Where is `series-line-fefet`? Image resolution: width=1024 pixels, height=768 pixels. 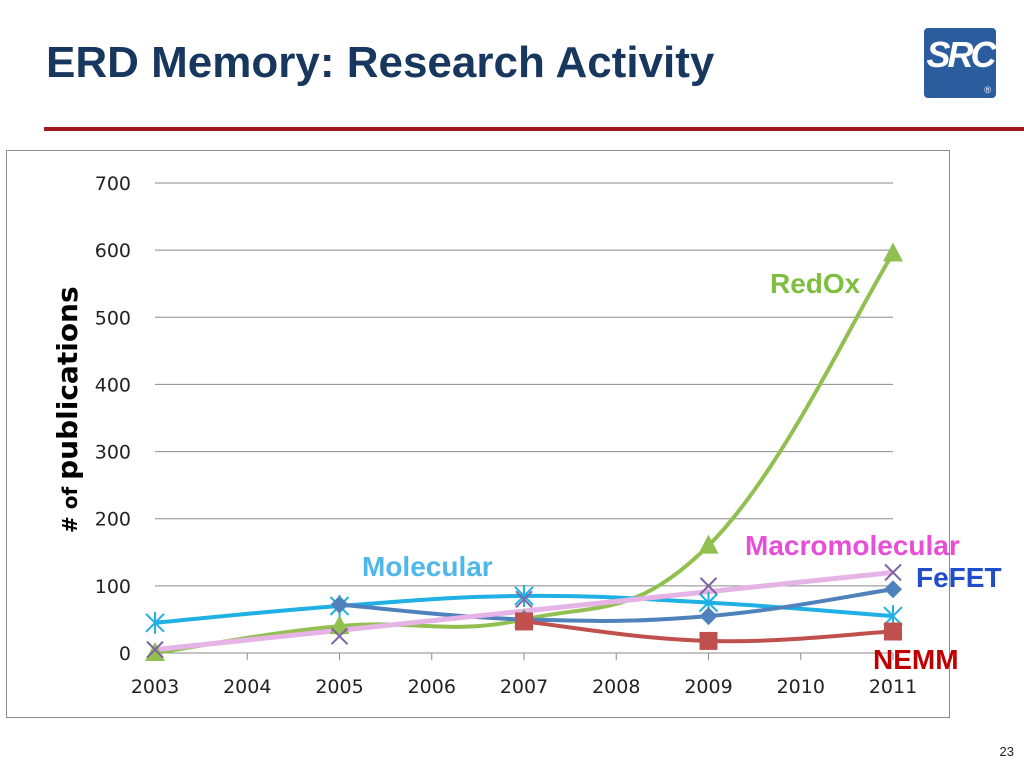
series-line-fefet is located at coordinates (616, 605).